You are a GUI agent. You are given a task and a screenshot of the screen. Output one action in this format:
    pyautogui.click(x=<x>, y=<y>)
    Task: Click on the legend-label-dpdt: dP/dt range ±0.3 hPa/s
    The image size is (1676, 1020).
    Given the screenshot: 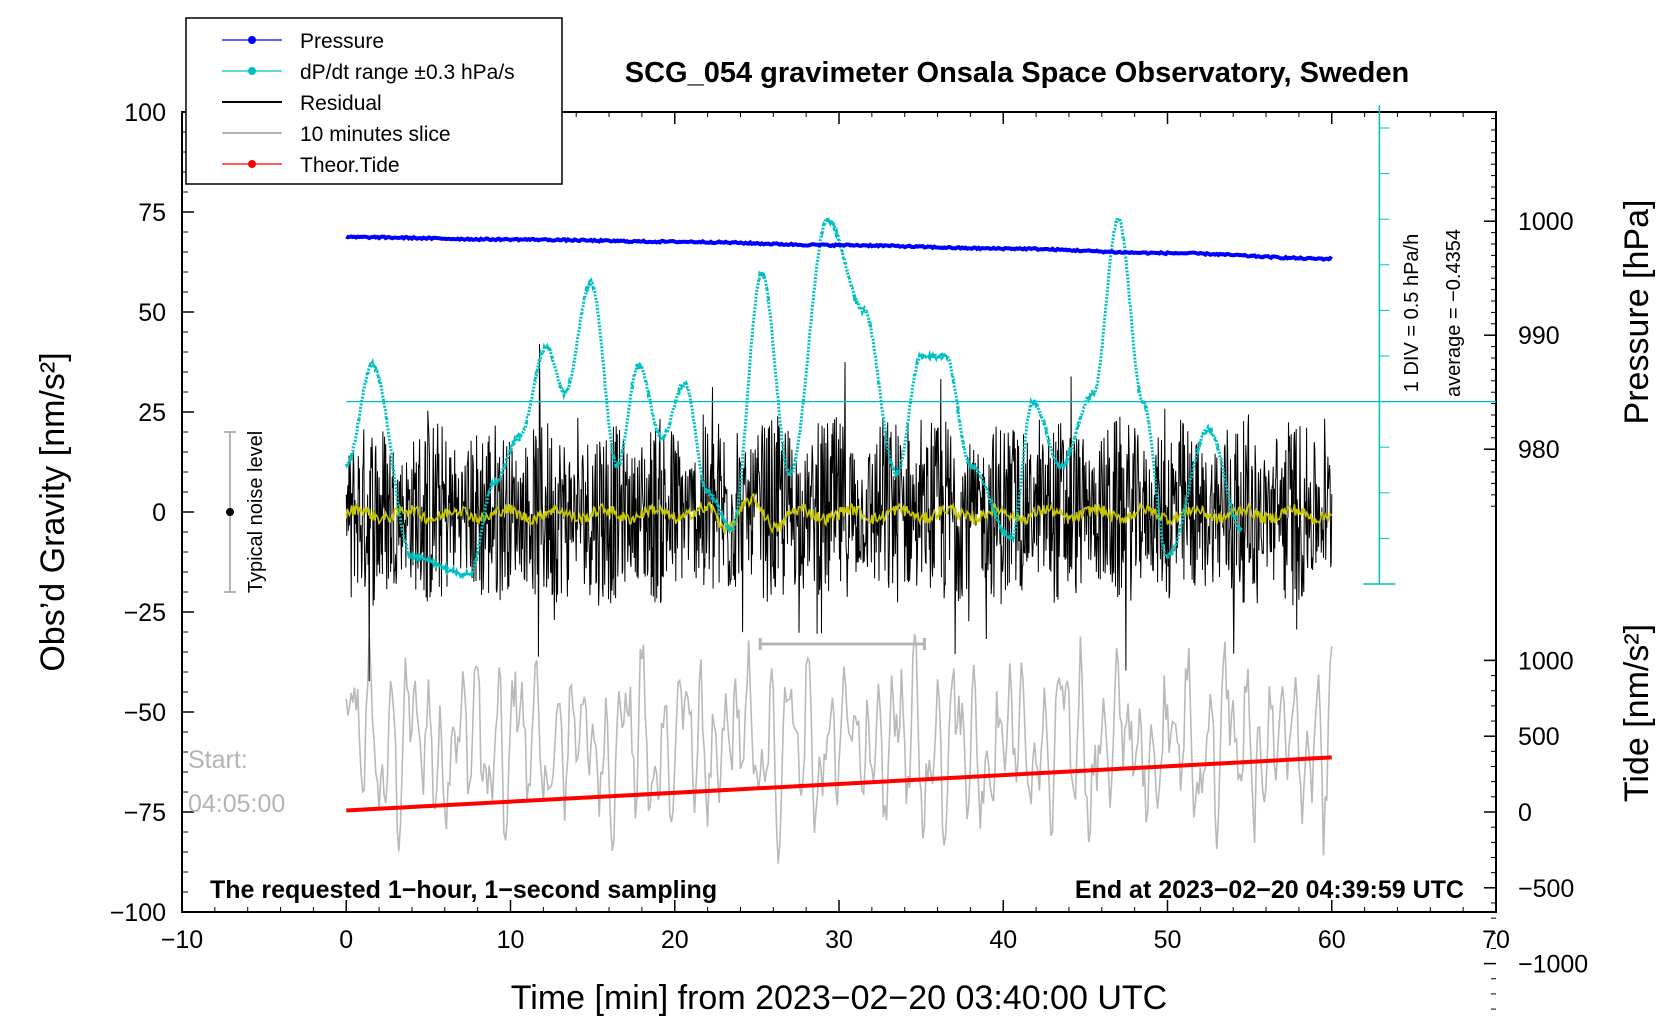 What is the action you would take?
    pyautogui.click(x=407, y=72)
    